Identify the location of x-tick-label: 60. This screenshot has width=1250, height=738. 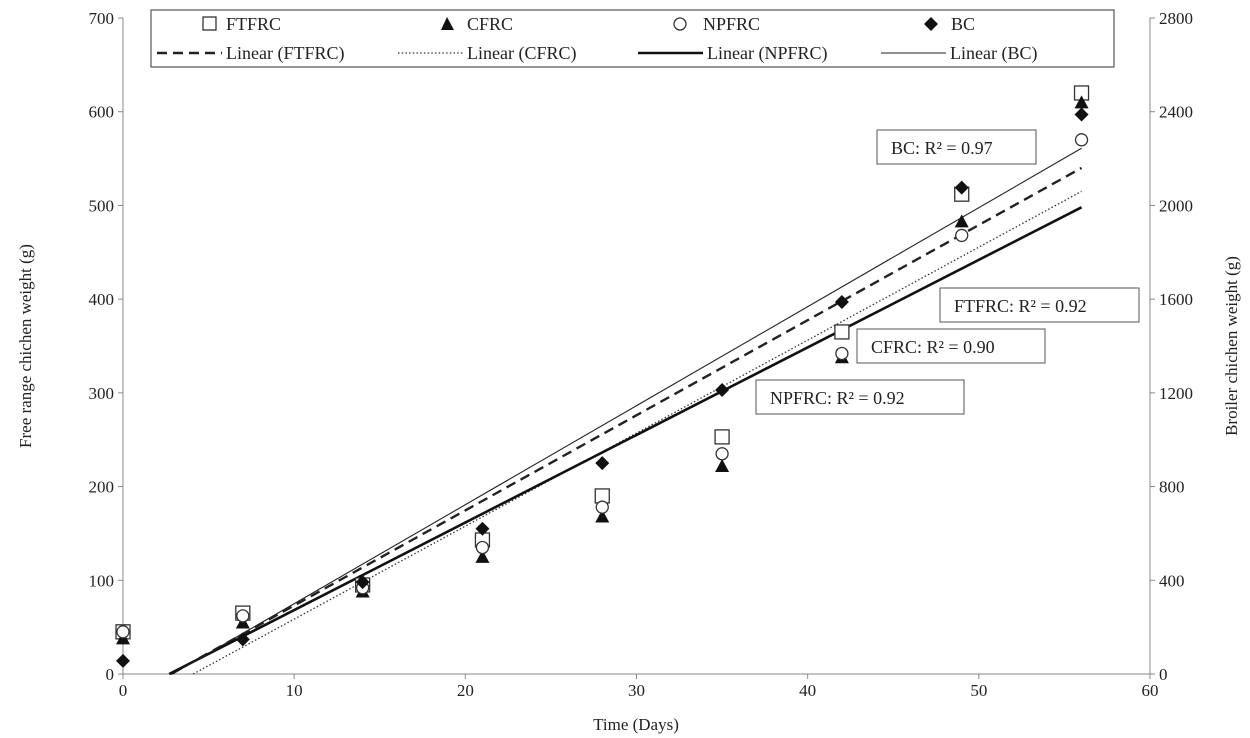
(1150, 690).